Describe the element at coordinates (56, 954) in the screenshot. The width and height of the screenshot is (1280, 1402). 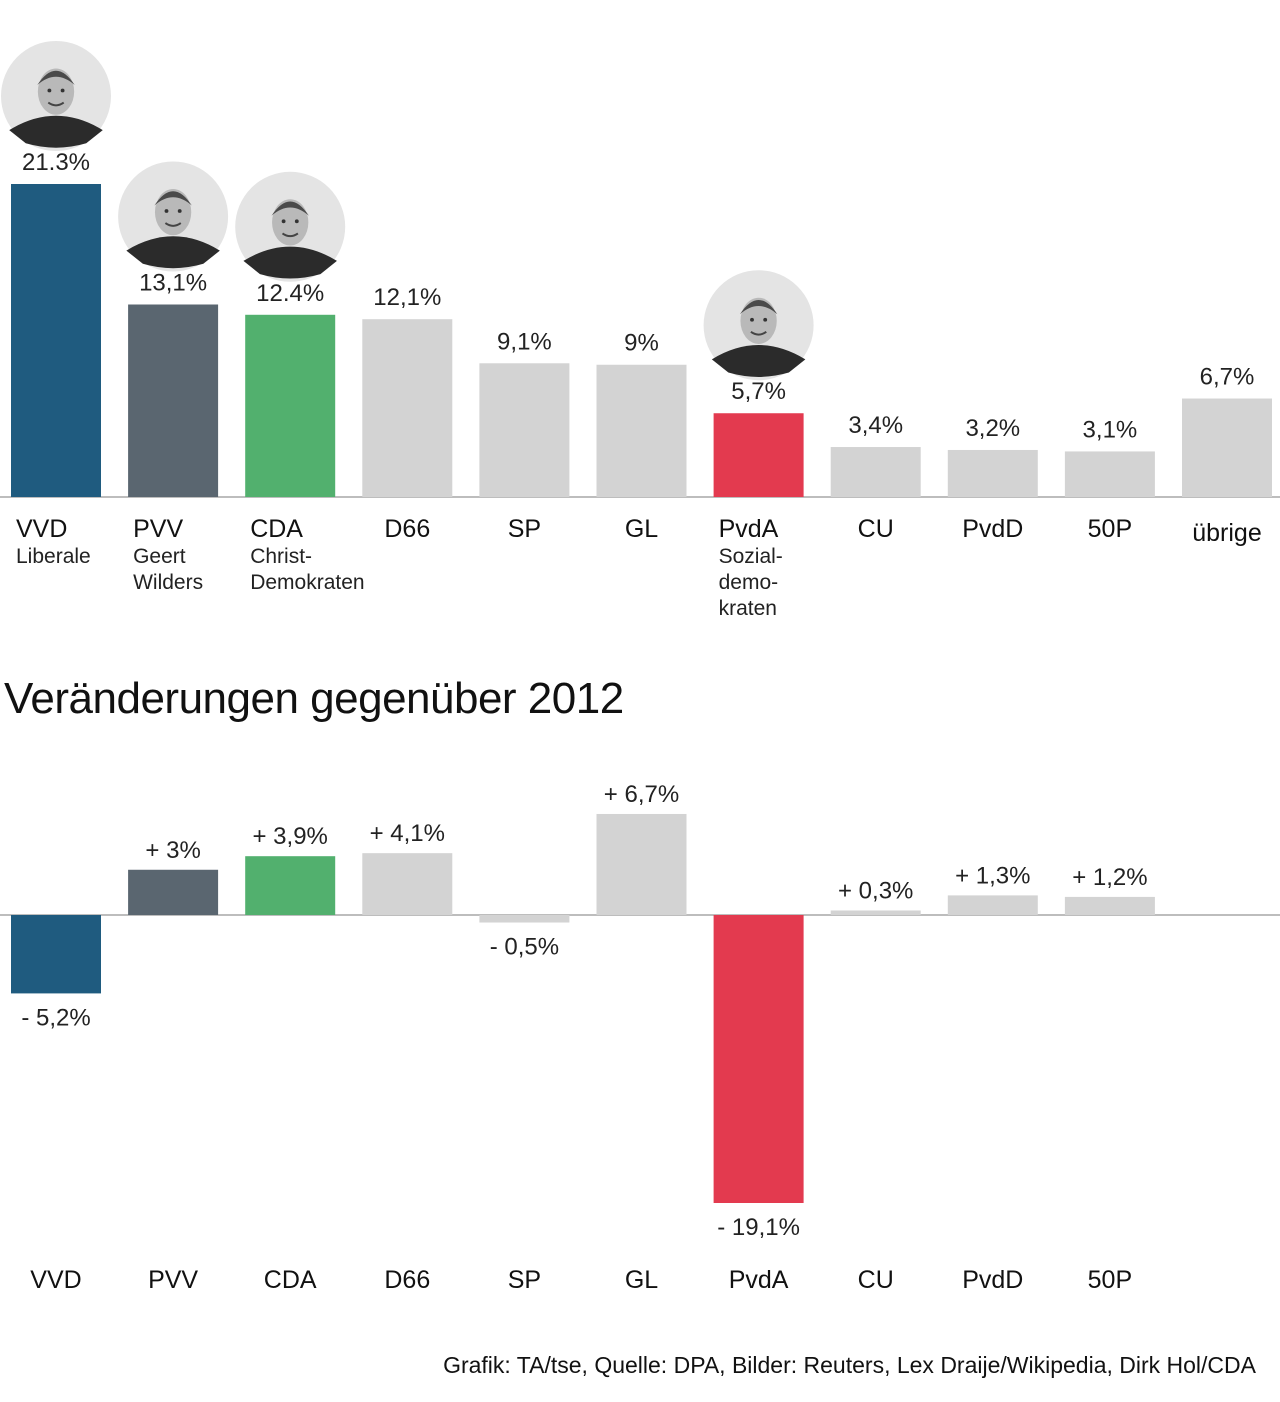
I see `change-bar-vvd` at that location.